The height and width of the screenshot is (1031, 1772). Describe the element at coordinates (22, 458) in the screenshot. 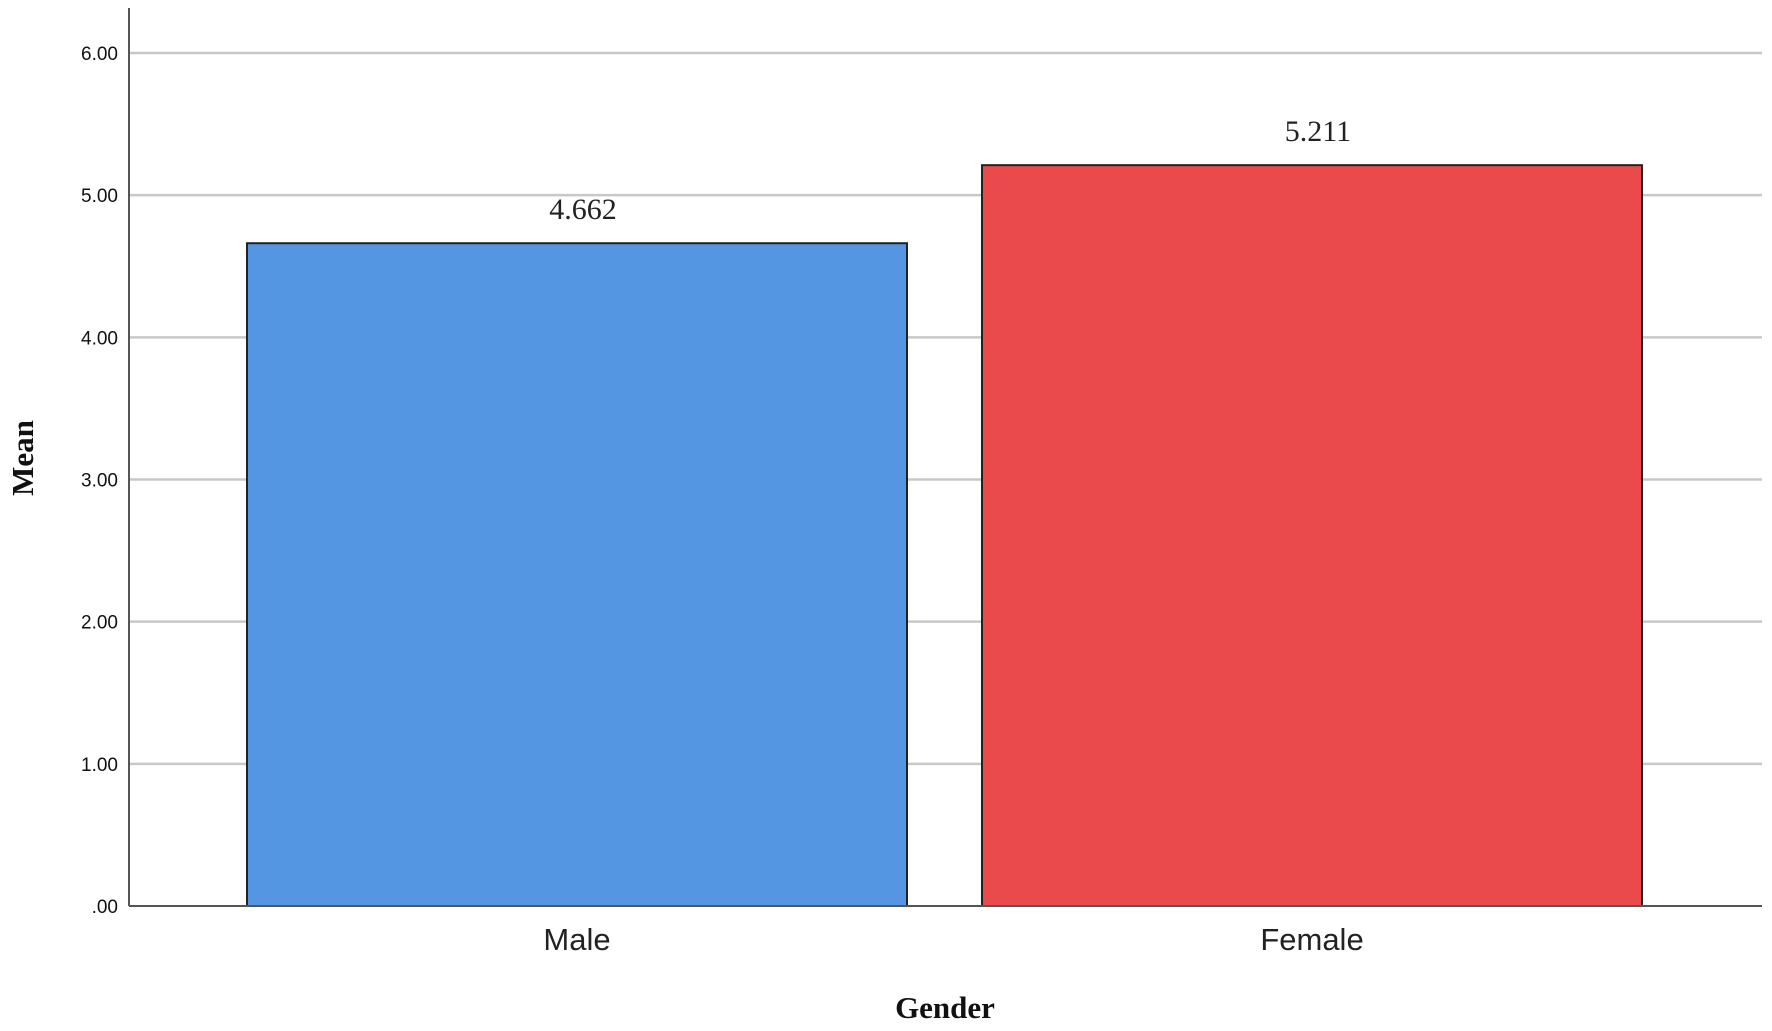

I see `y-axis-title: Mean` at that location.